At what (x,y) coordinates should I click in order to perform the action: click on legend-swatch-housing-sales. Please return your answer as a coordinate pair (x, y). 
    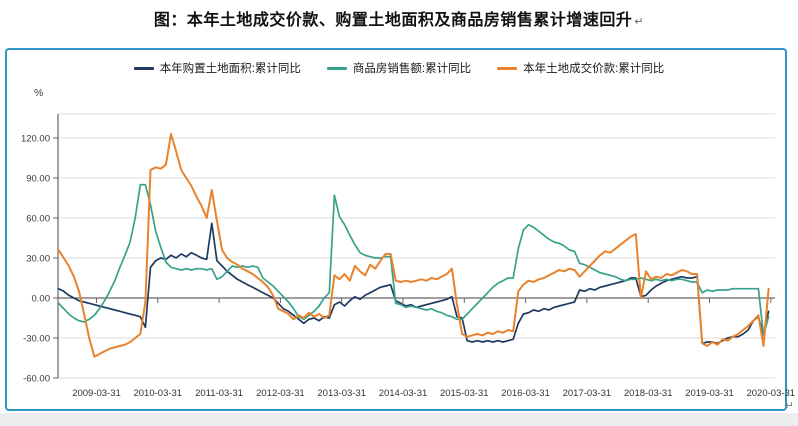
    Looking at the image, I should click on (336, 68).